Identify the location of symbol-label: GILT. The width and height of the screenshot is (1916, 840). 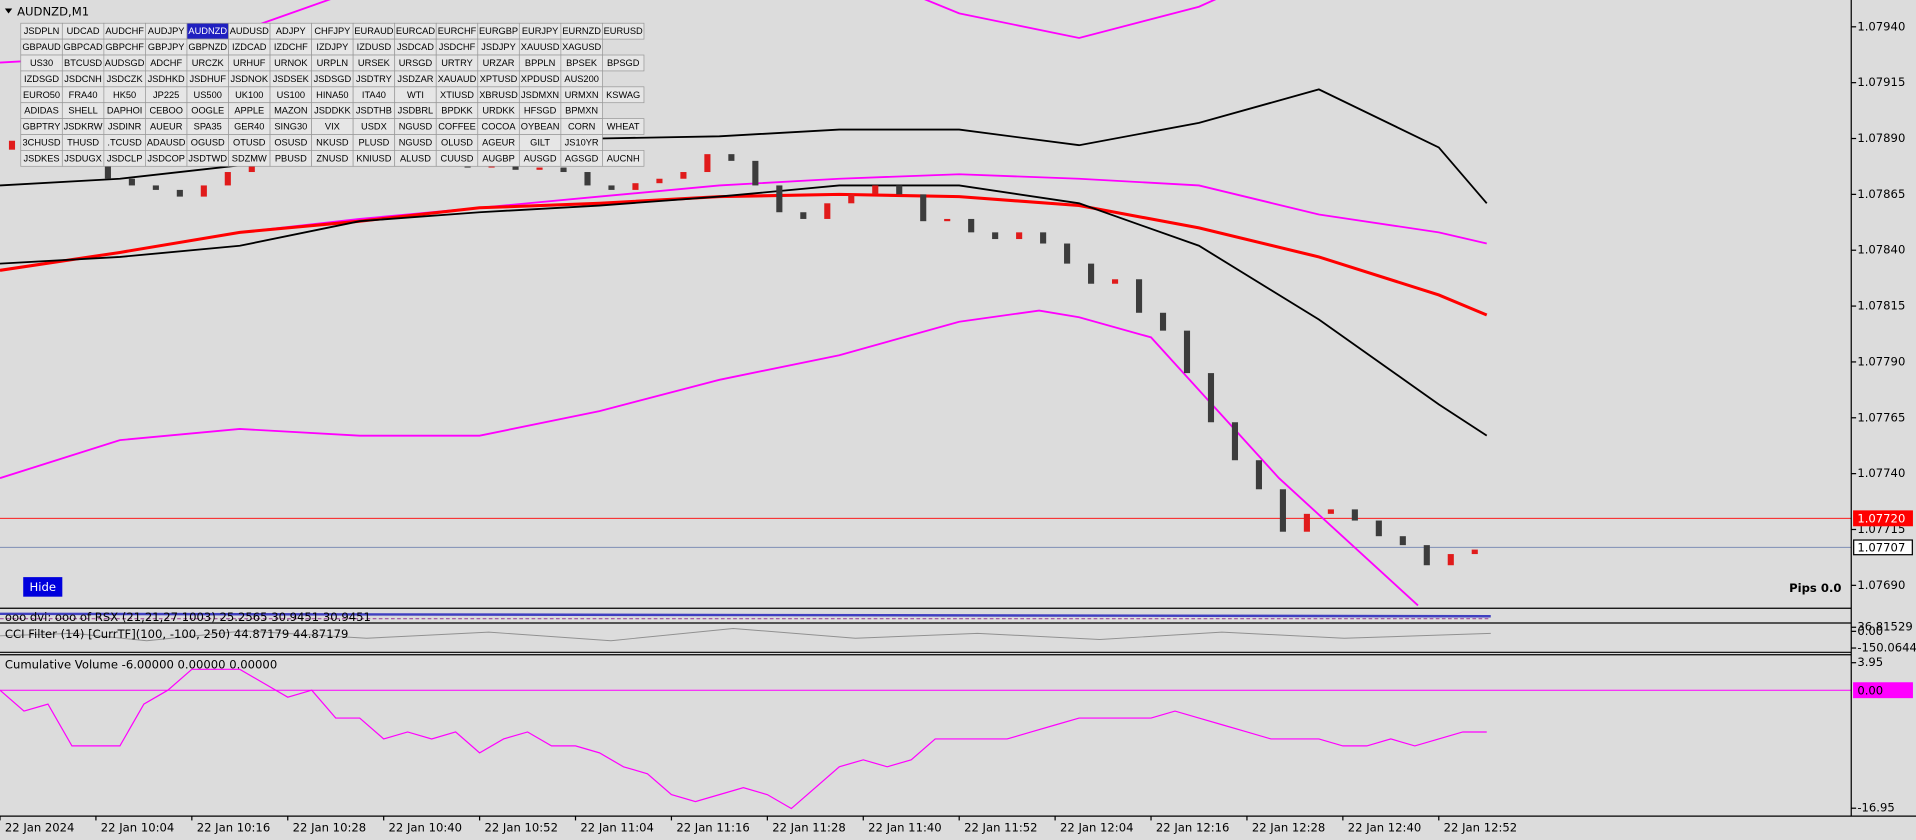
(540, 143).